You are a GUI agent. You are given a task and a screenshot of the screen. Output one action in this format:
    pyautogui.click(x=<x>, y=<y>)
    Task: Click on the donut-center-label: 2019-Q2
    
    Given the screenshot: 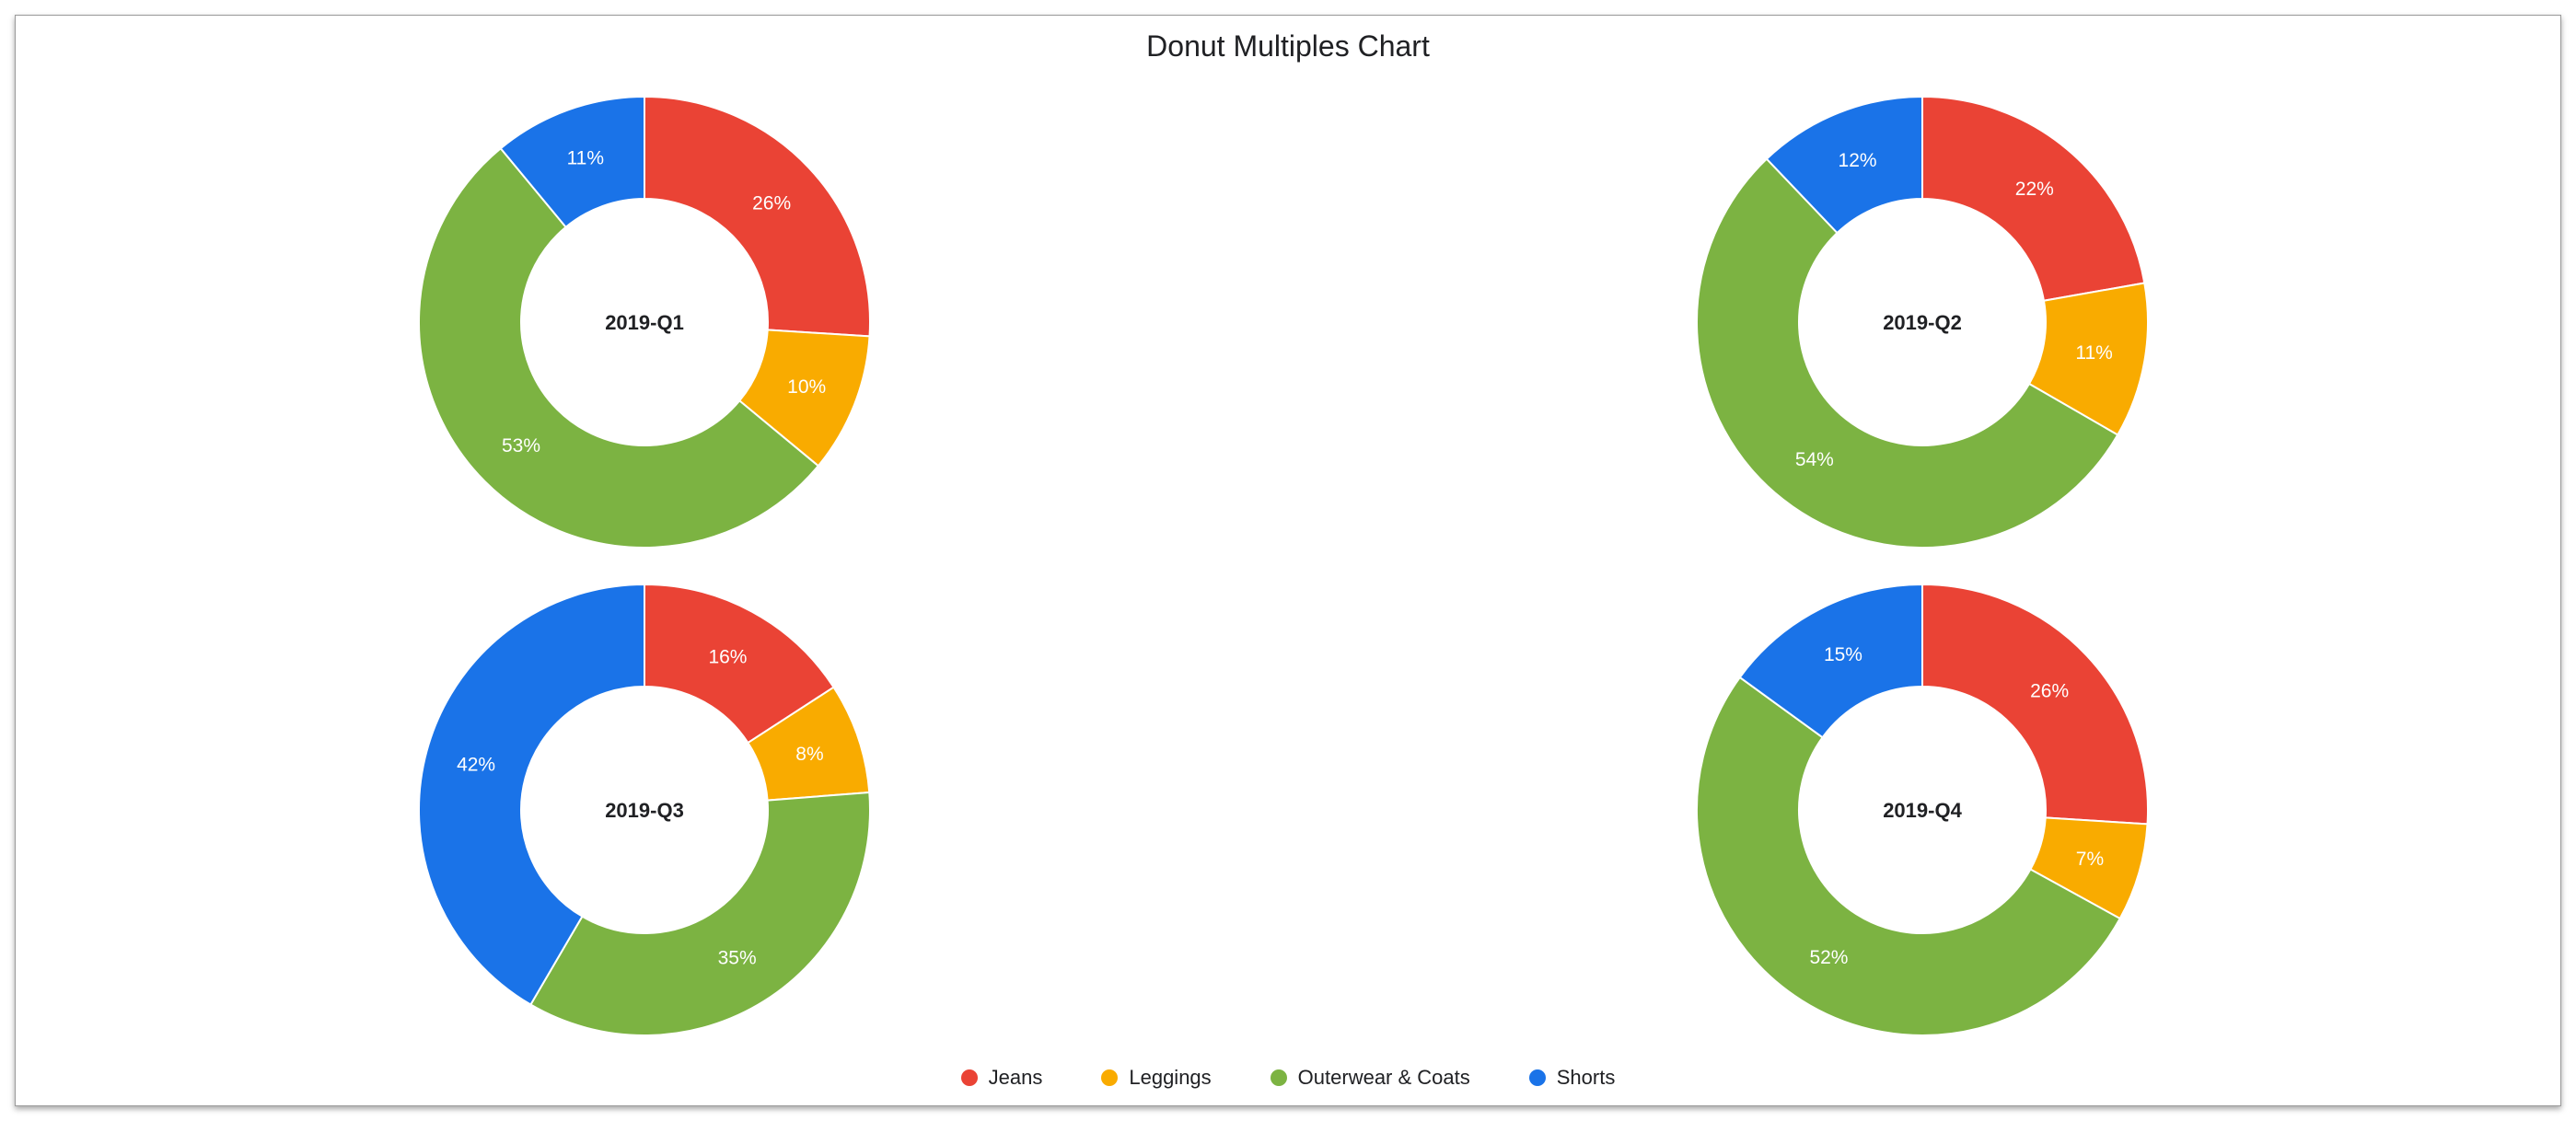 What is the action you would take?
    pyautogui.click(x=1922, y=322)
    